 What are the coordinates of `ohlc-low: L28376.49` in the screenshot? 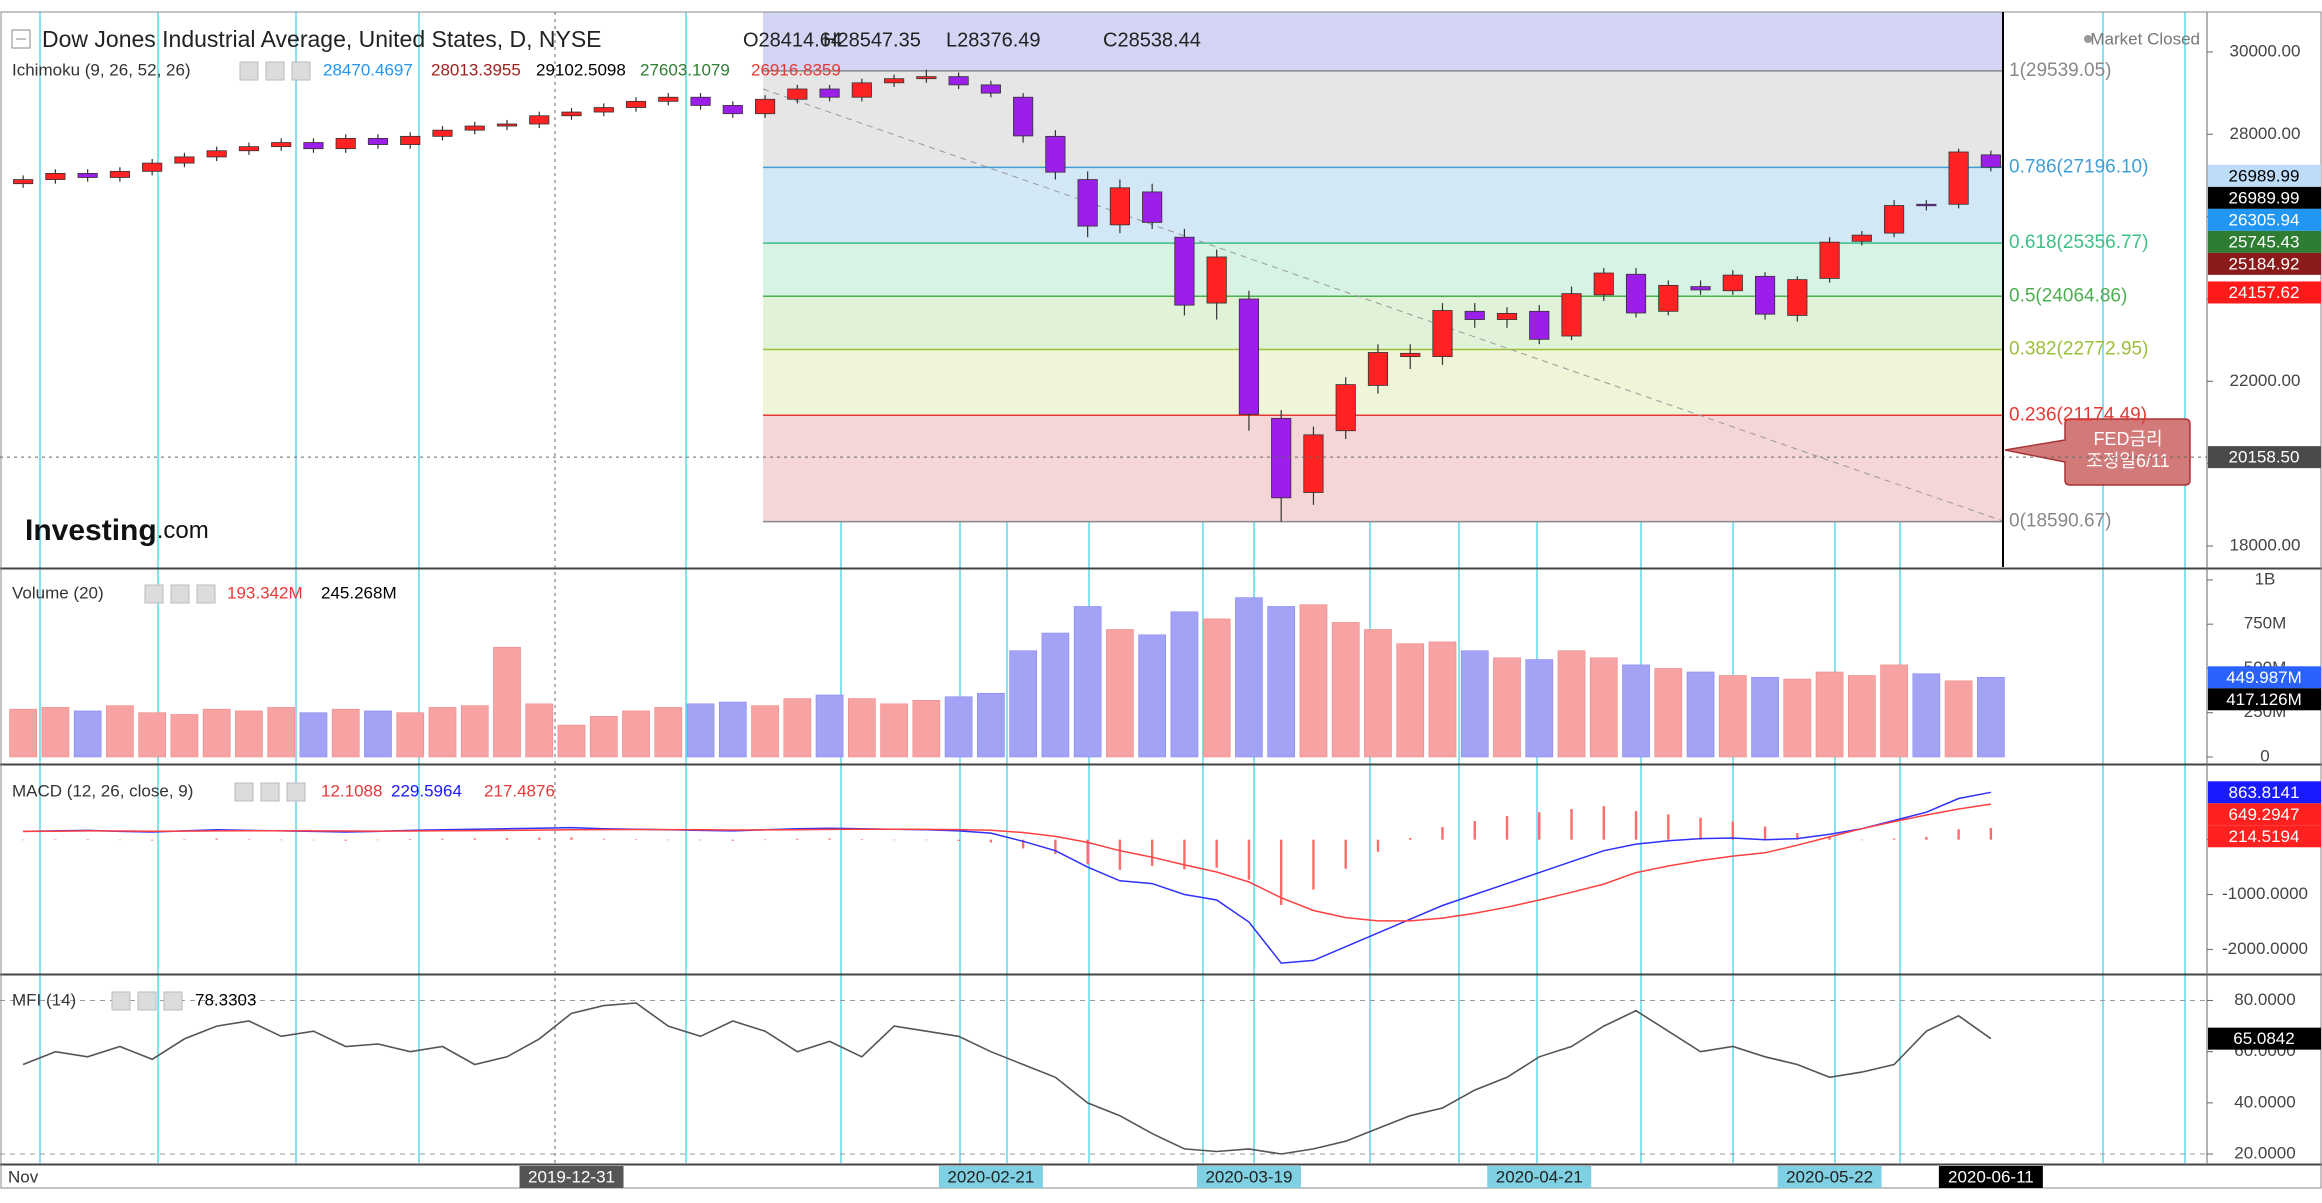 It's located at (993, 40).